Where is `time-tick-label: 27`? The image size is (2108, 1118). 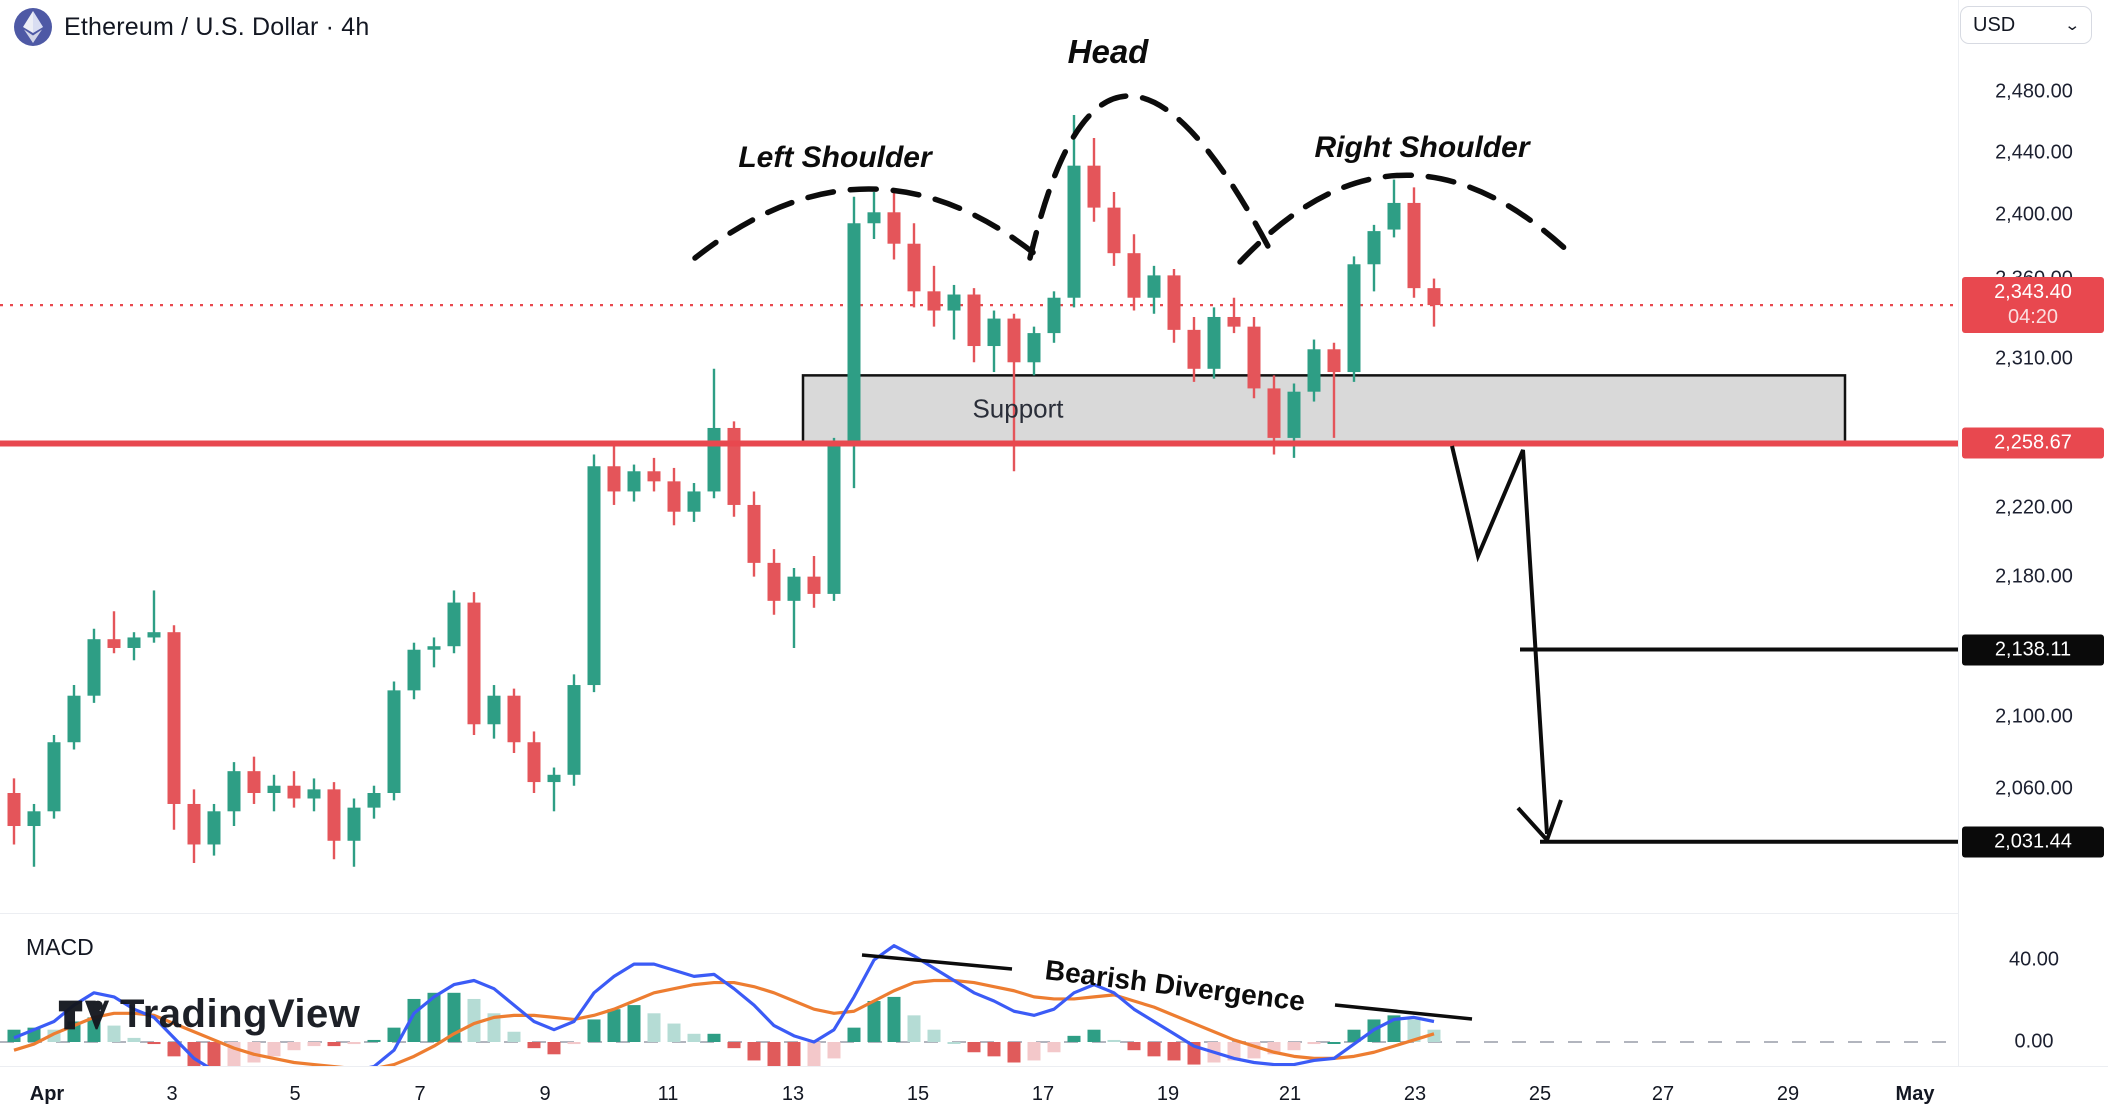 time-tick-label: 27 is located at coordinates (1663, 1094).